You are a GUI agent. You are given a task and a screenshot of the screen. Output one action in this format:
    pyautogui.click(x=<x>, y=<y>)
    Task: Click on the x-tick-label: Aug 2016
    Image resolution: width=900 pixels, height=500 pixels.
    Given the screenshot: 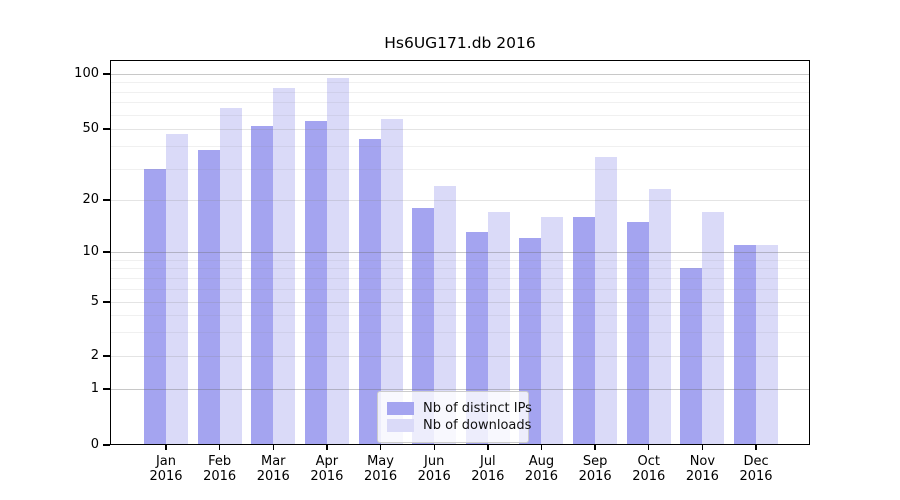 What is the action you would take?
    pyautogui.click(x=541, y=469)
    